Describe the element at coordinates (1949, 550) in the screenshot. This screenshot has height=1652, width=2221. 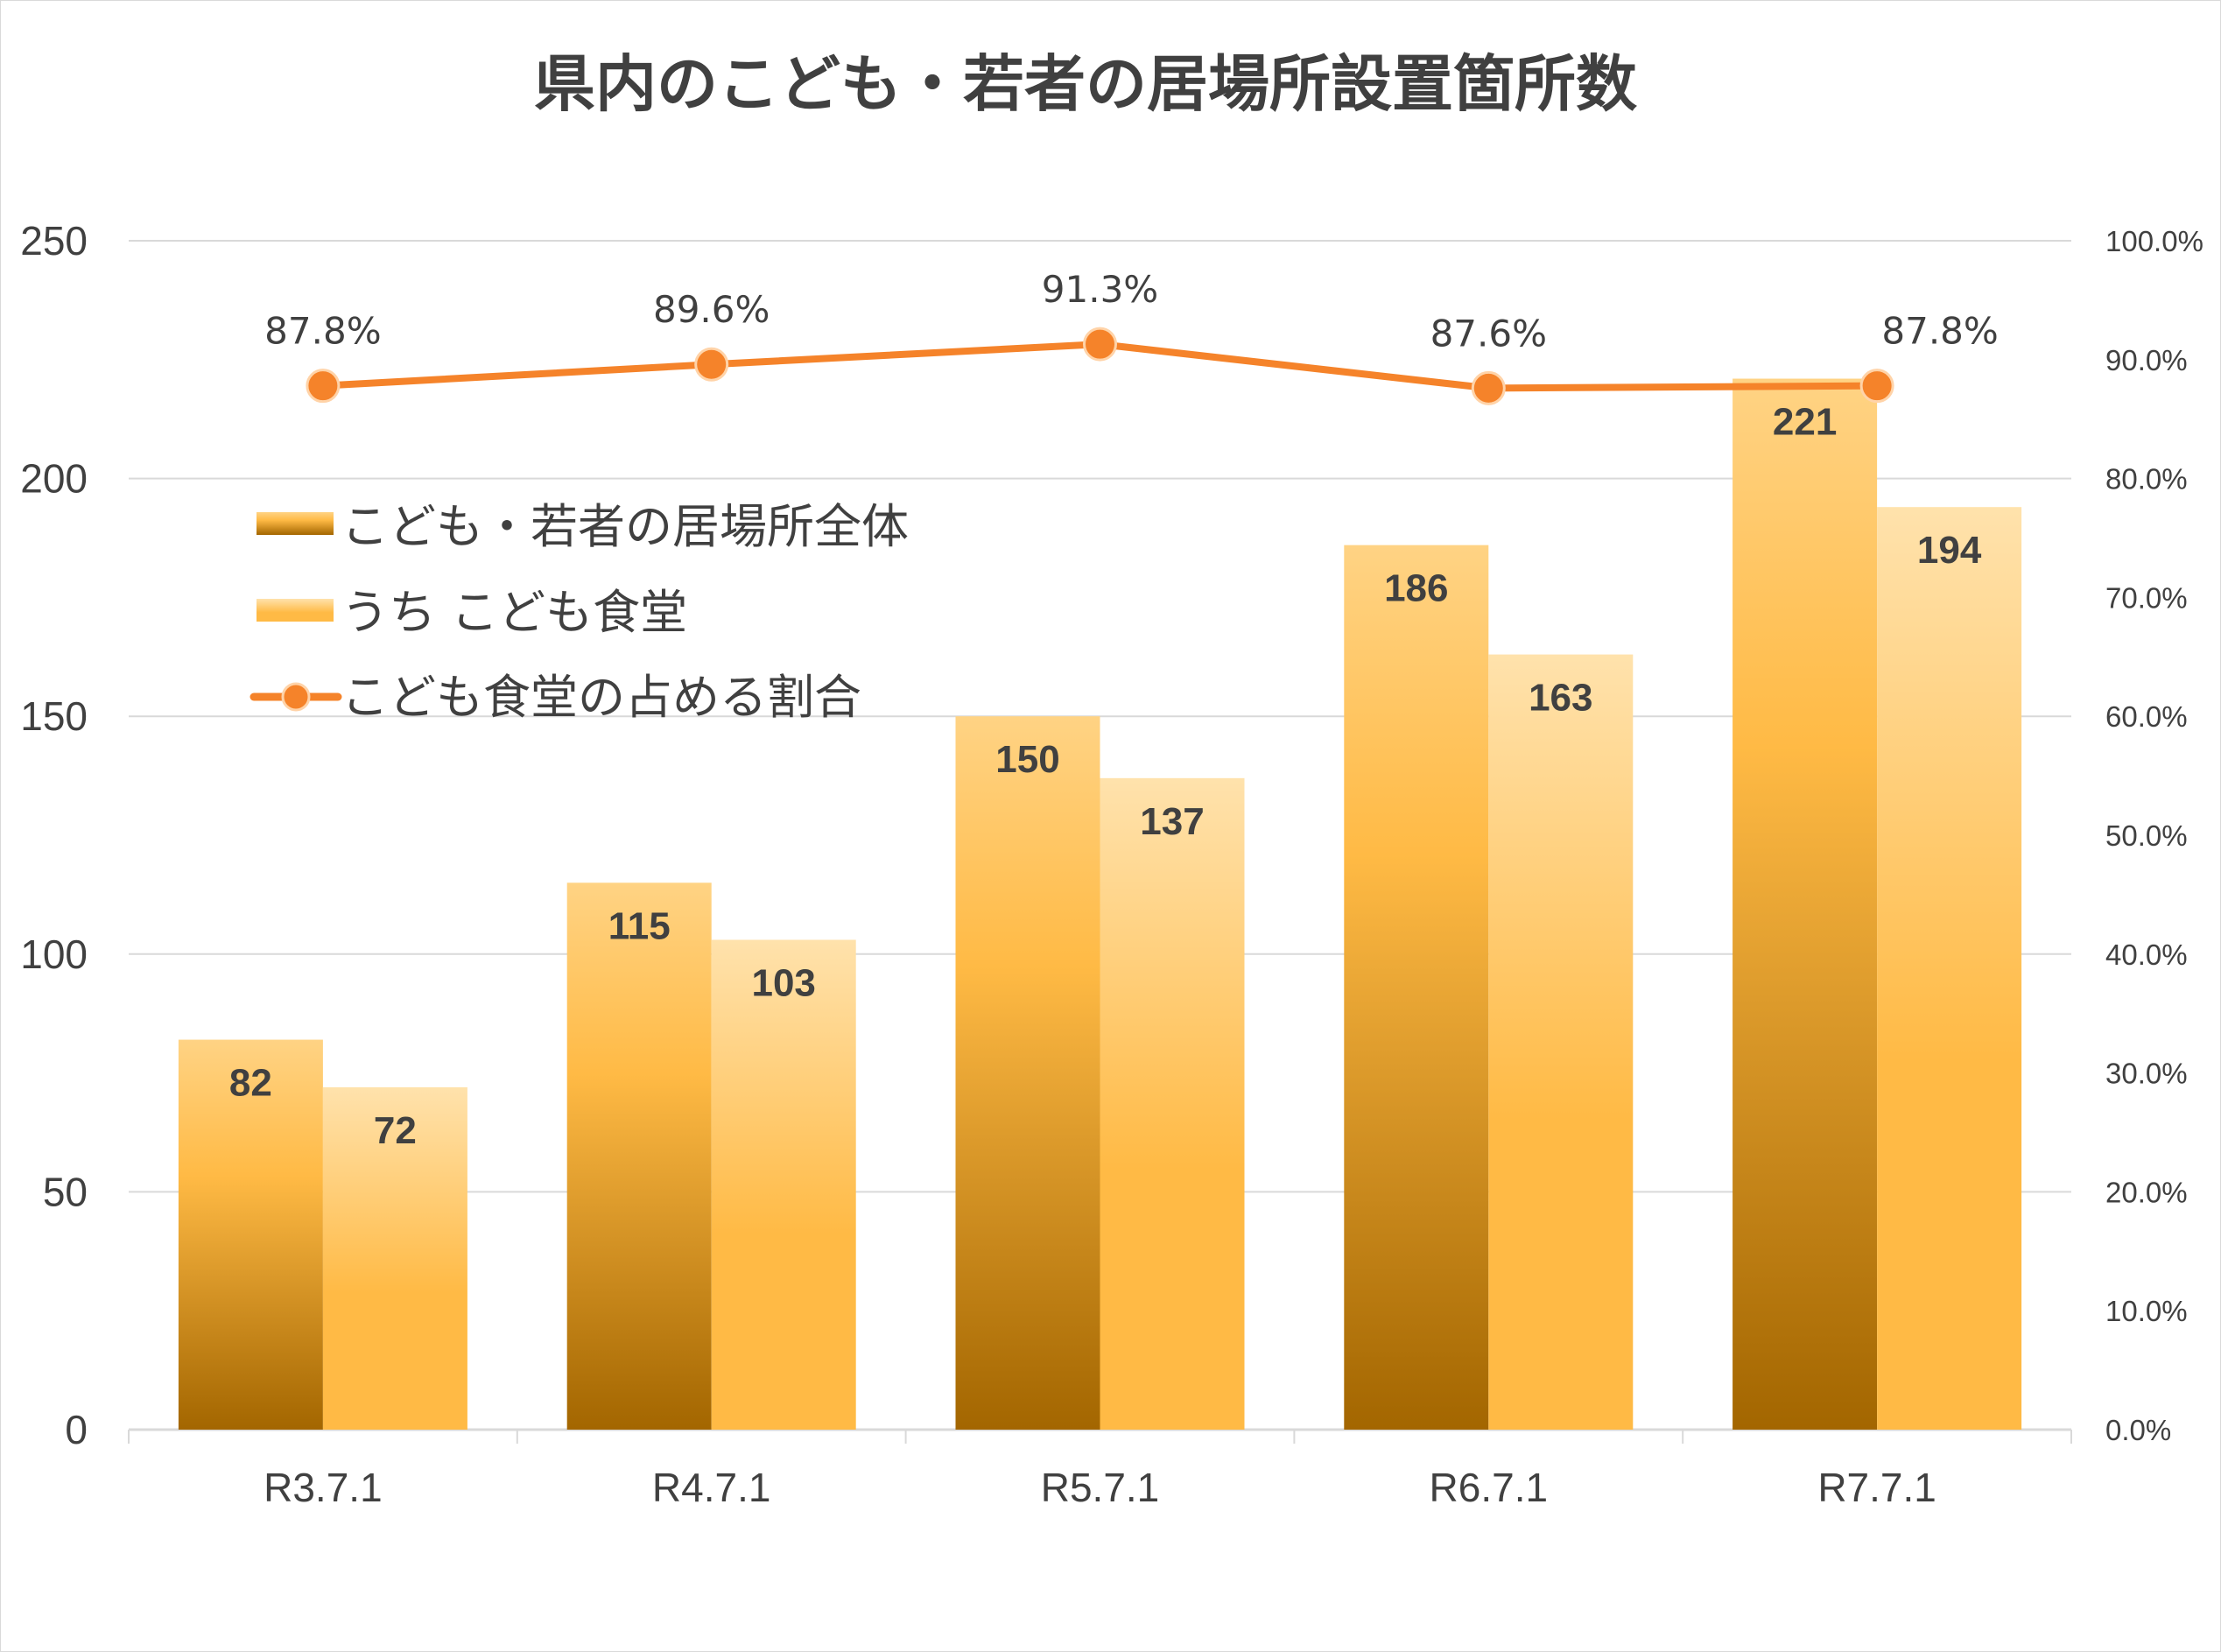
I see `data-label-shokudo: 194` at that location.